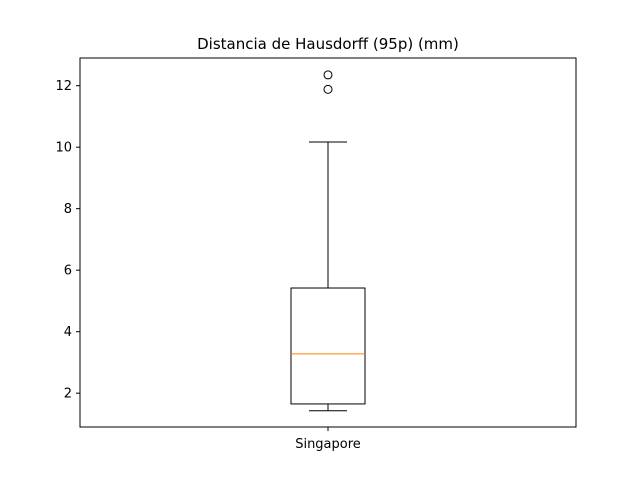 The width and height of the screenshot is (640, 480). Describe the element at coordinates (328, 444) in the screenshot. I see `x-tick-label-0: Singapore` at that location.